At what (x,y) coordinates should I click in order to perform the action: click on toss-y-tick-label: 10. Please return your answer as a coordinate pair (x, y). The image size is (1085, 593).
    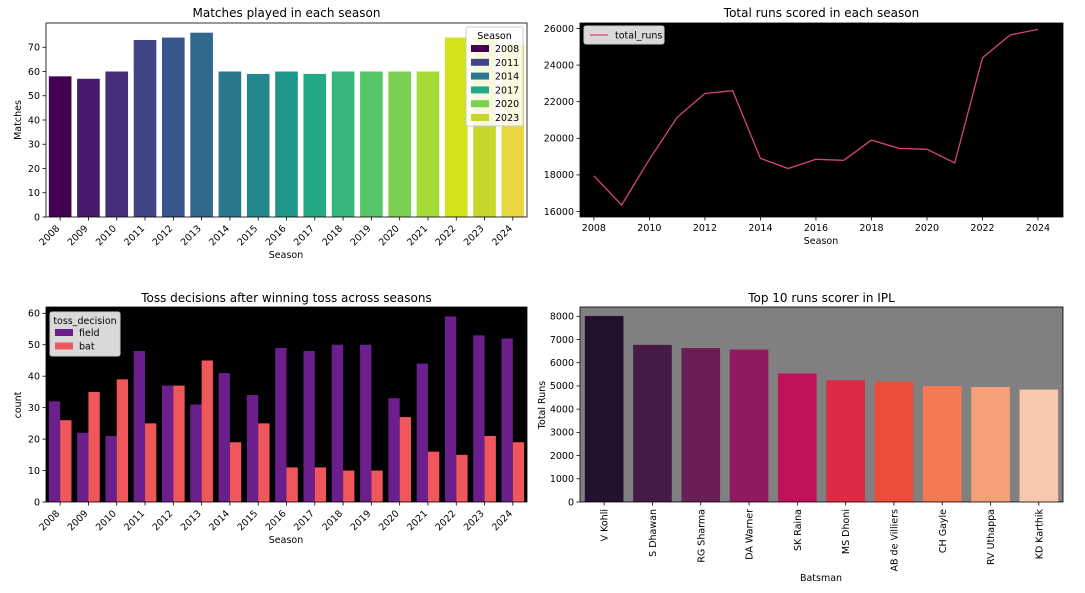
    Looking at the image, I should click on (34, 471).